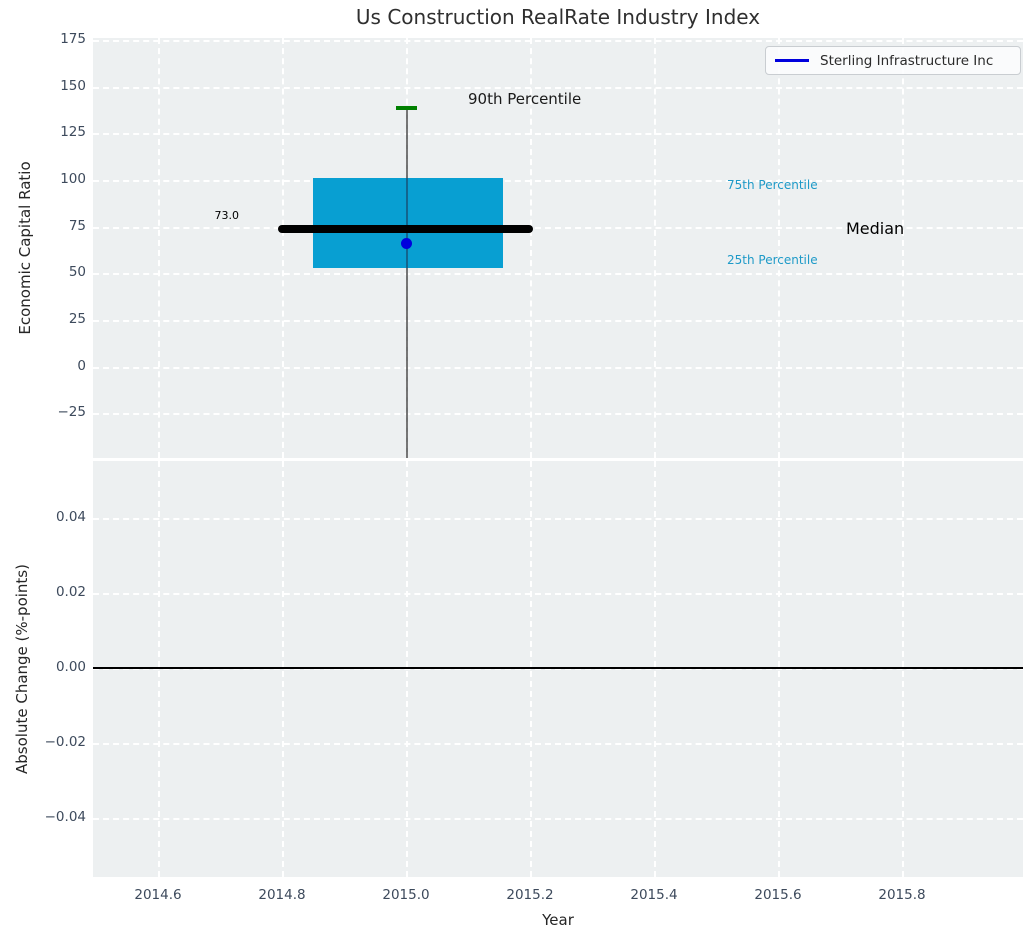  I want to click on legend-label: Sterling Infrastructure Inc, so click(907, 60).